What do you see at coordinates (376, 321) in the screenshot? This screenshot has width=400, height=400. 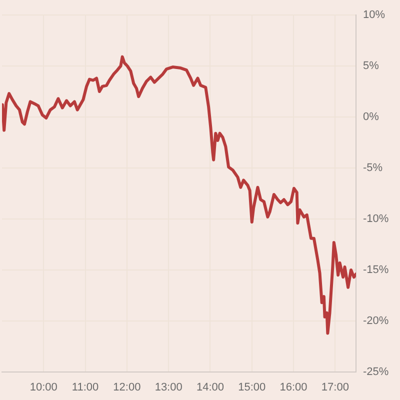 I see `y-tick-label: -20%` at bounding box center [376, 321].